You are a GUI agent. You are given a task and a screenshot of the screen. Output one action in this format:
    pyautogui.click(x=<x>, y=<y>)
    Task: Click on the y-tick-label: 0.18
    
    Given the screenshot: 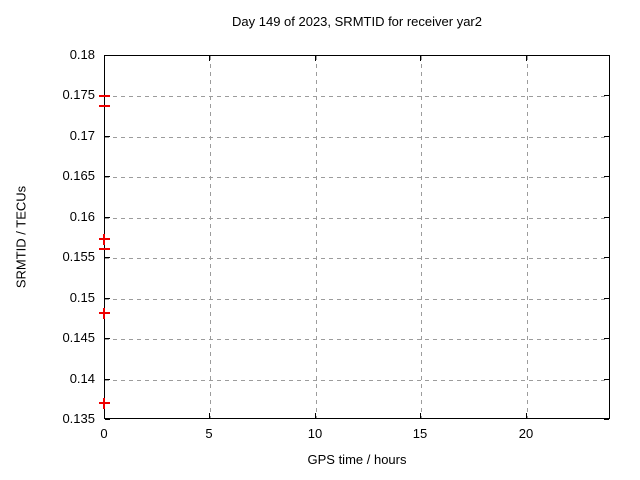 What is the action you would take?
    pyautogui.click(x=82, y=54)
    